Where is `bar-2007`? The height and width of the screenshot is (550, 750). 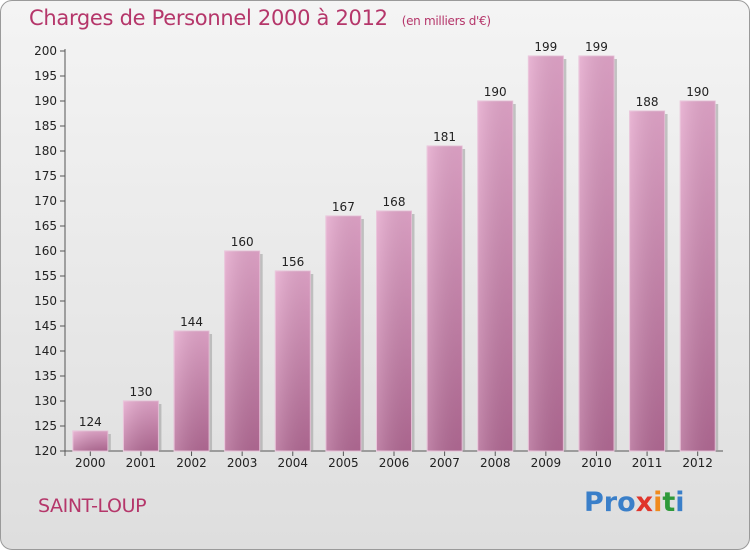 bar-2007 is located at coordinates (446, 298).